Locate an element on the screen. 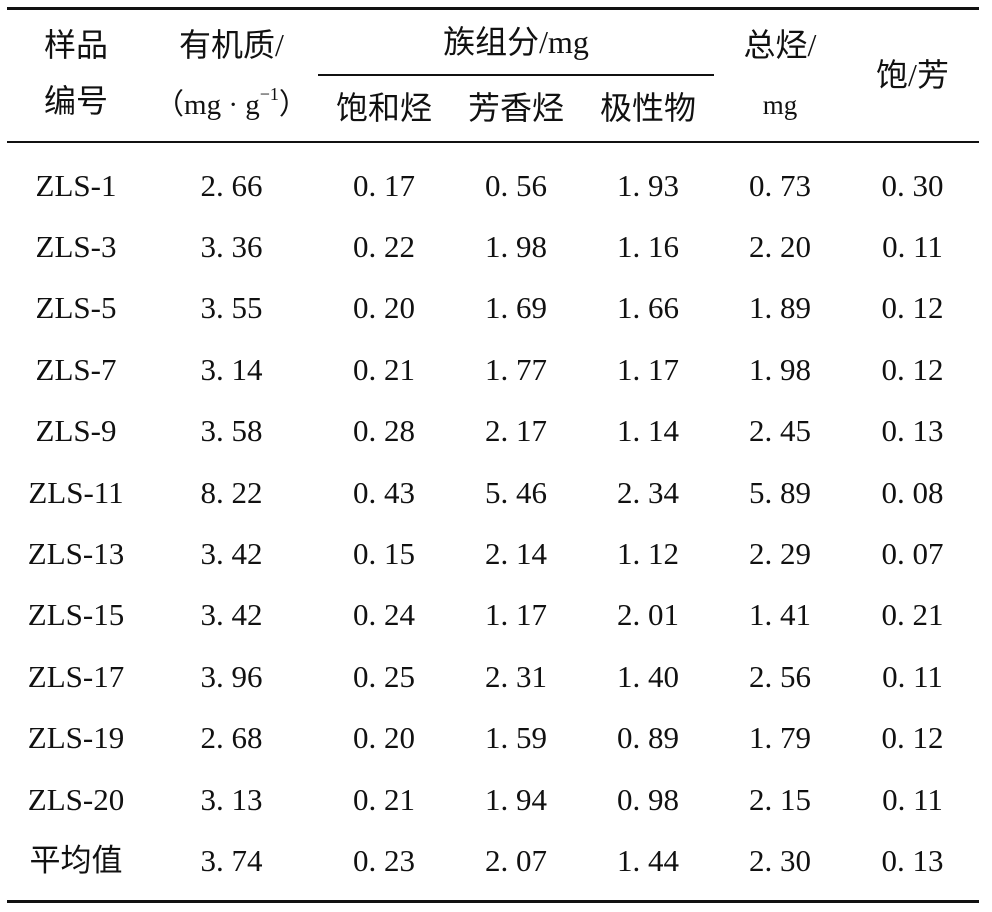  table-cell-polar: 2. 34 is located at coordinates (648, 492).